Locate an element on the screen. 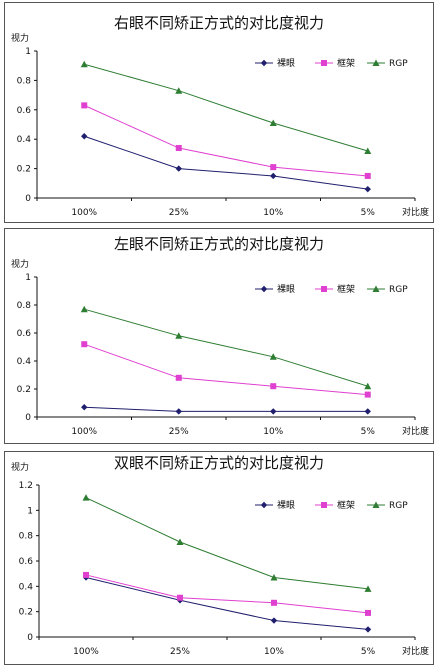 The height and width of the screenshot is (667, 439). chart-title: 右眼不同矫正方式的对比度视力 is located at coordinates (219, 23).